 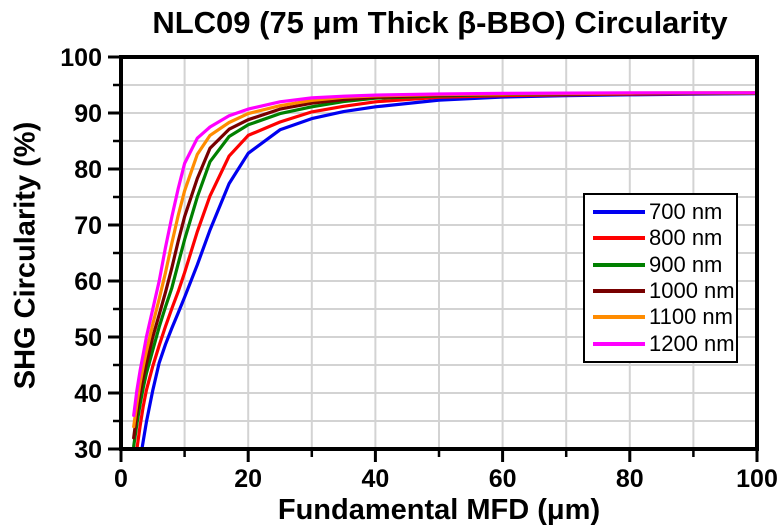 I want to click on y-axis-title: SHG Circularity (%), so click(x=25, y=255).